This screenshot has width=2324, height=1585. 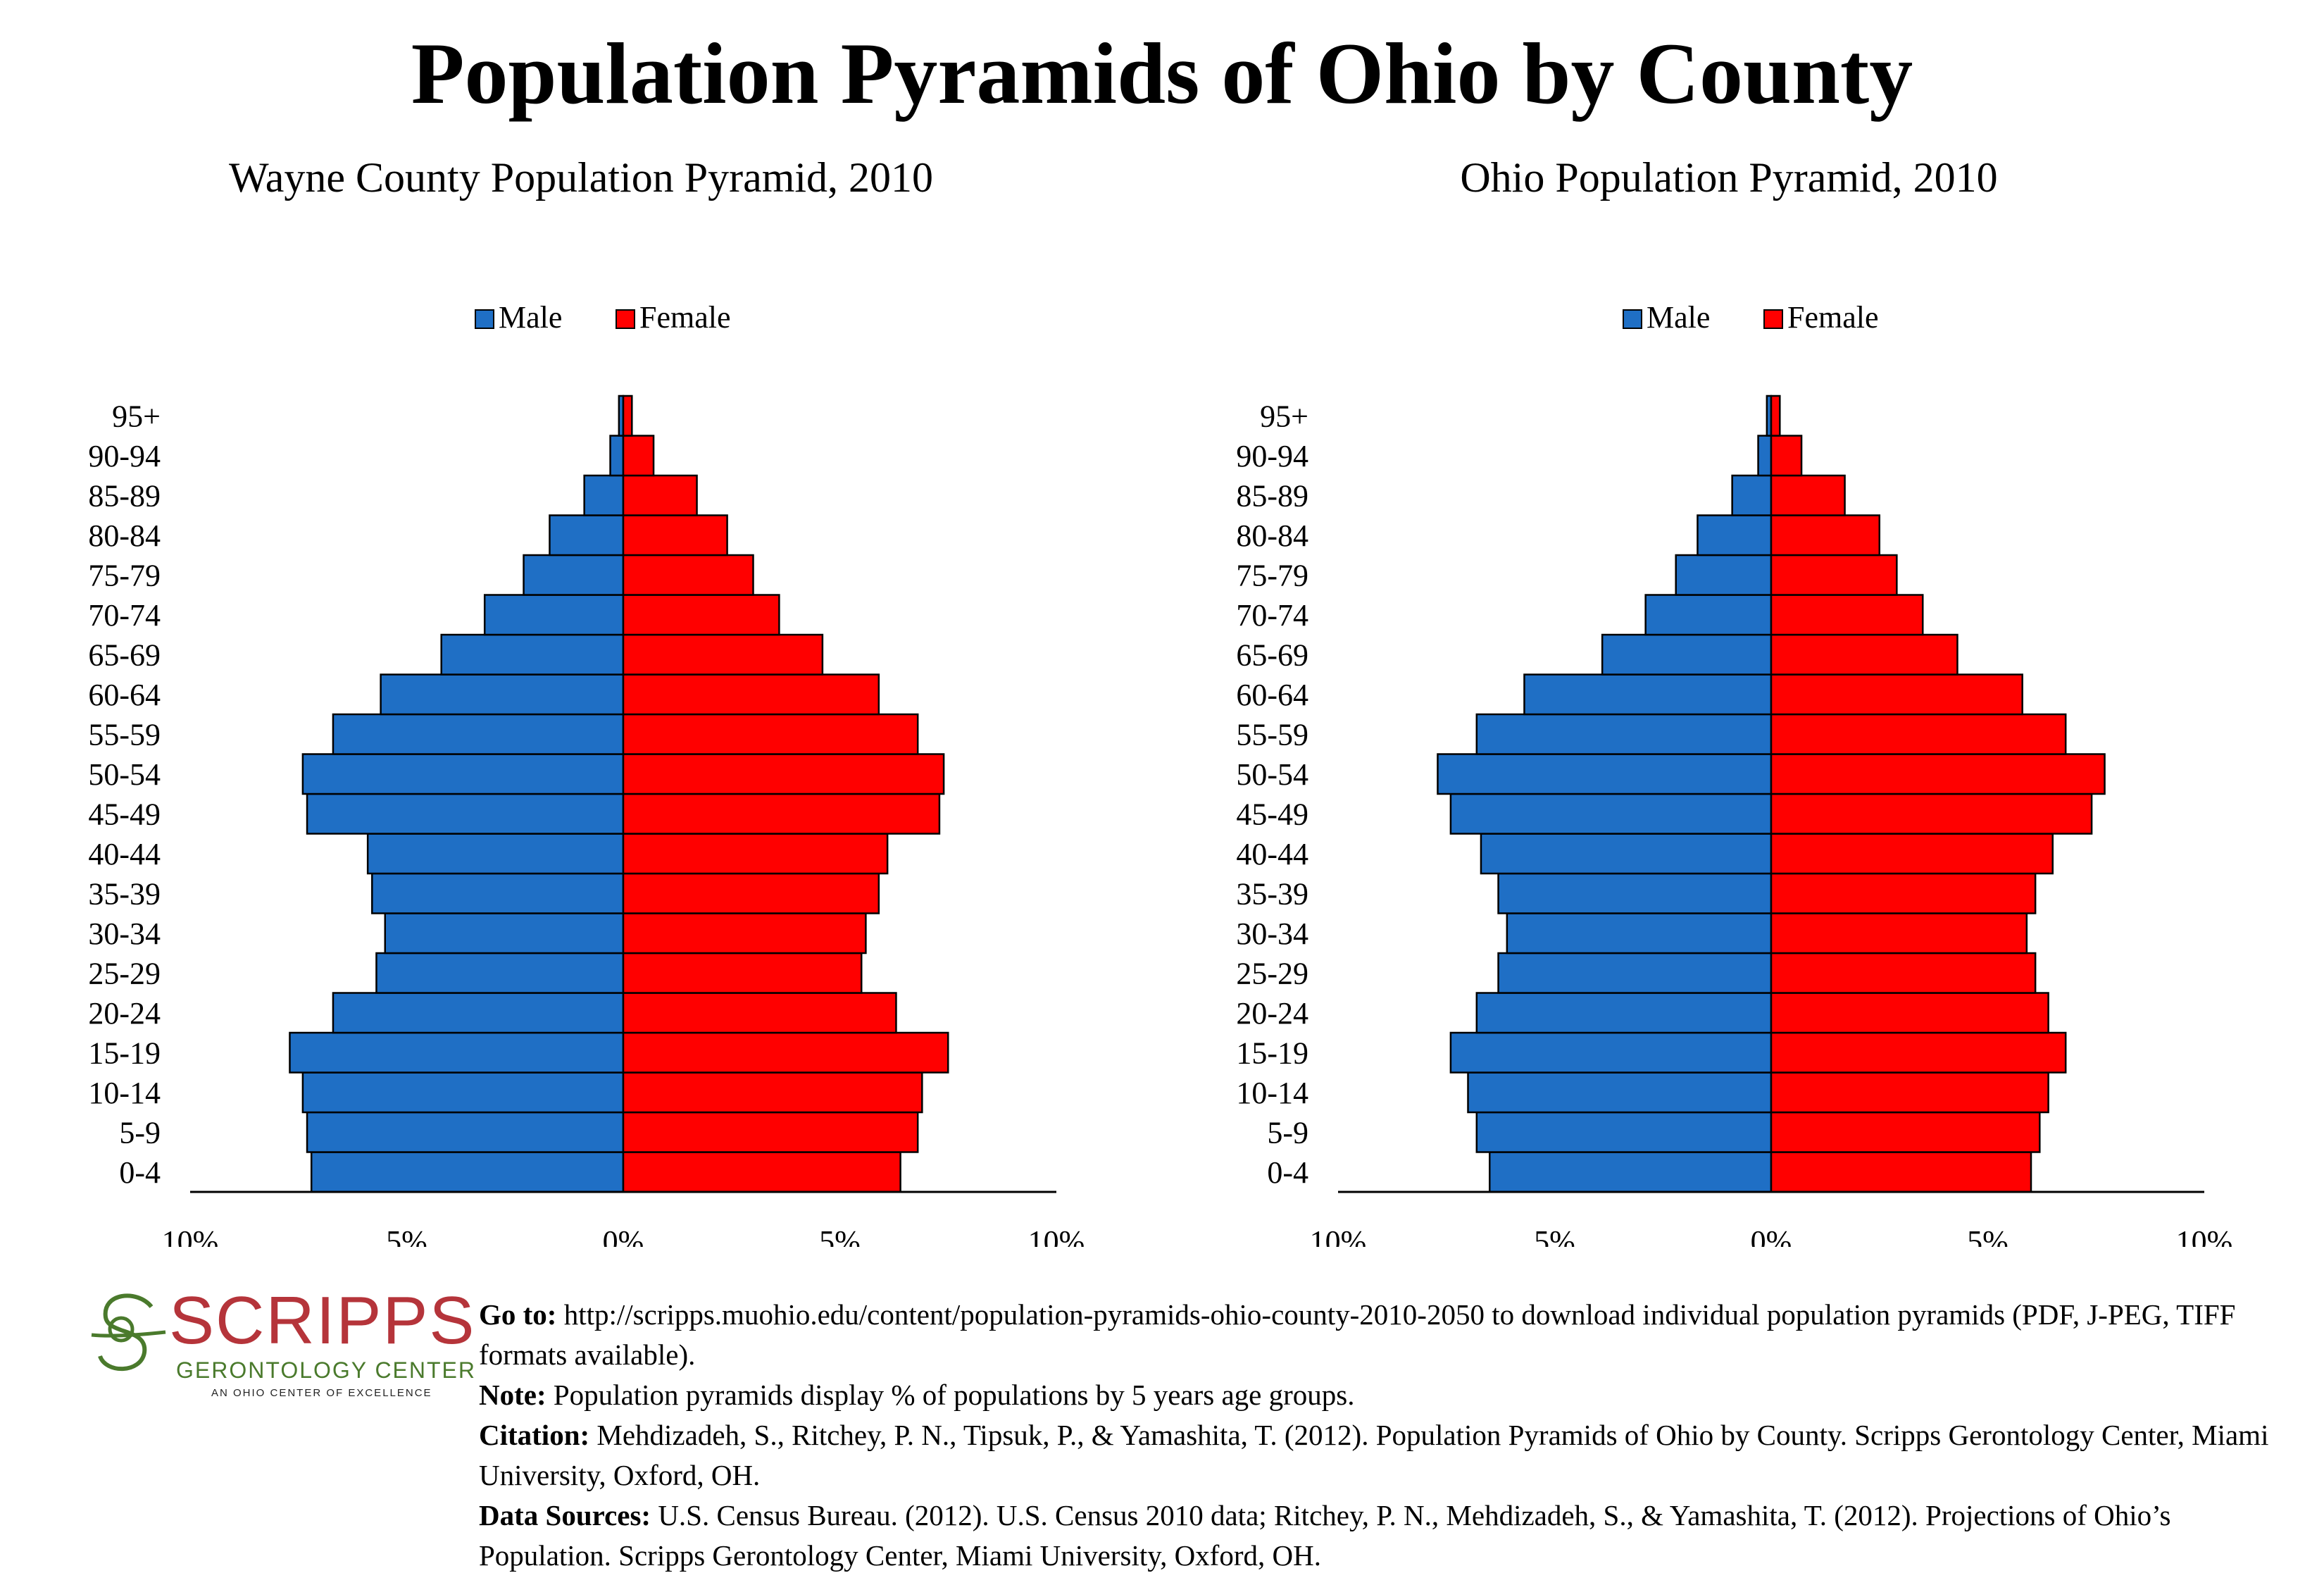 What do you see at coordinates (603, 317) in the screenshot?
I see `legend: Male Female` at bounding box center [603, 317].